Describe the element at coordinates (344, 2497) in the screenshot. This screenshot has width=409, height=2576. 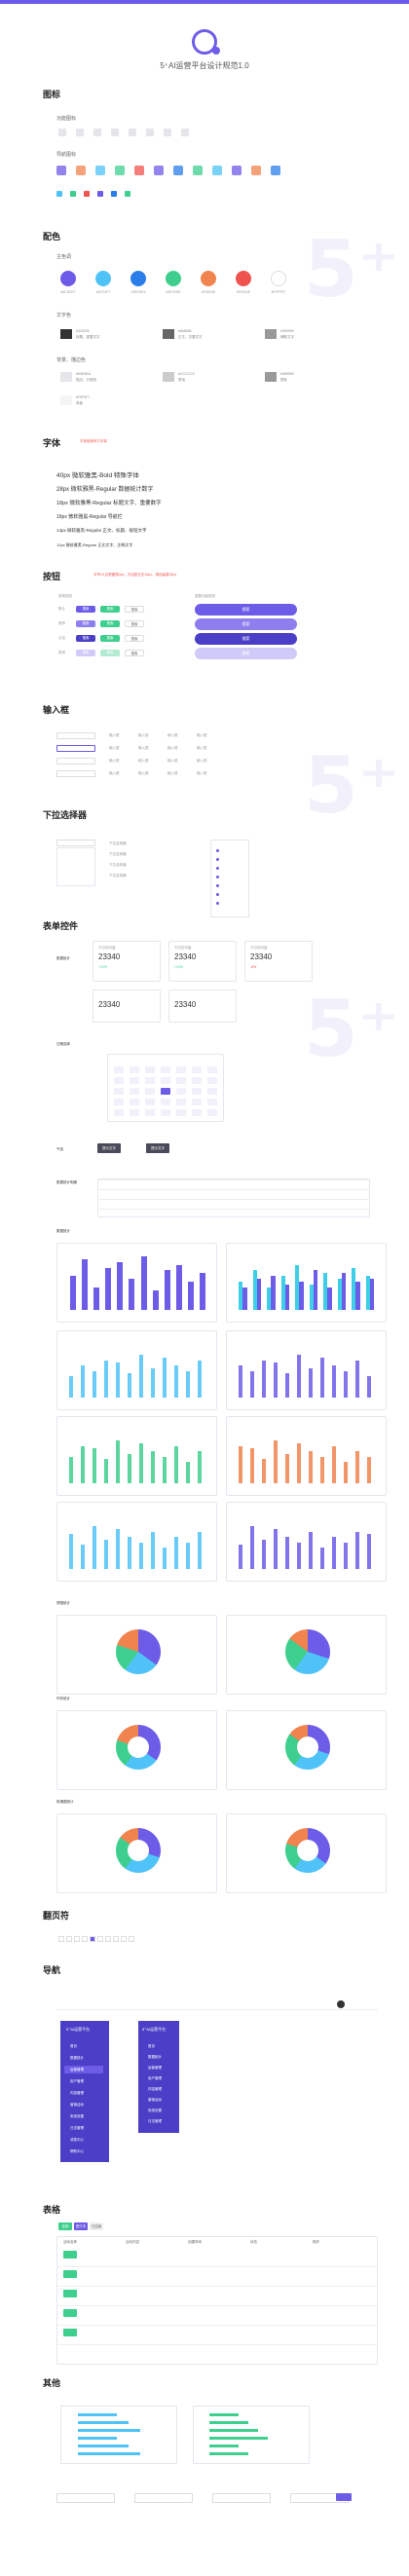
I see `submit-button` at that location.